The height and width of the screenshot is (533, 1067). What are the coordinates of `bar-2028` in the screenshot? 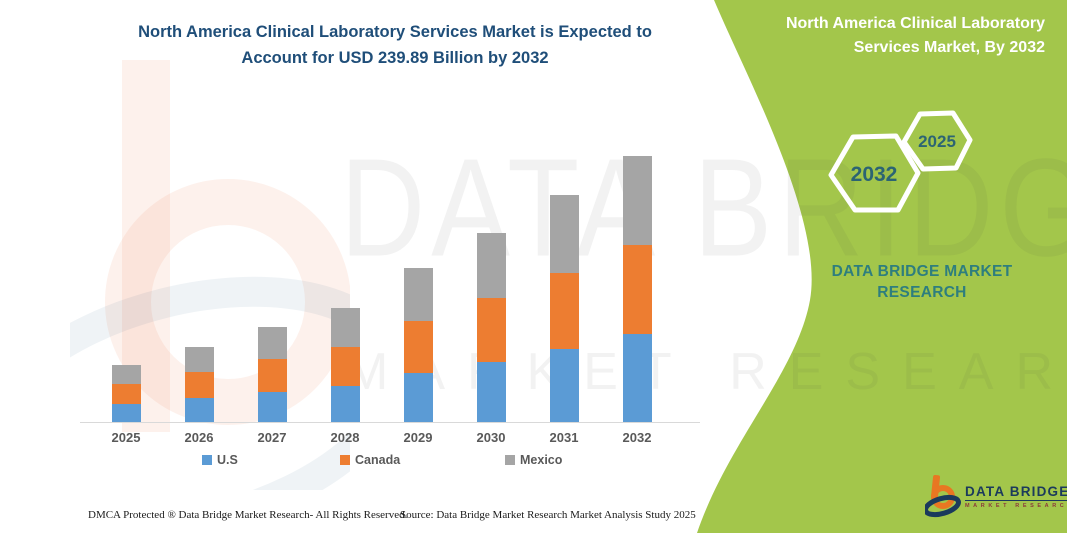 It's located at (345, 365).